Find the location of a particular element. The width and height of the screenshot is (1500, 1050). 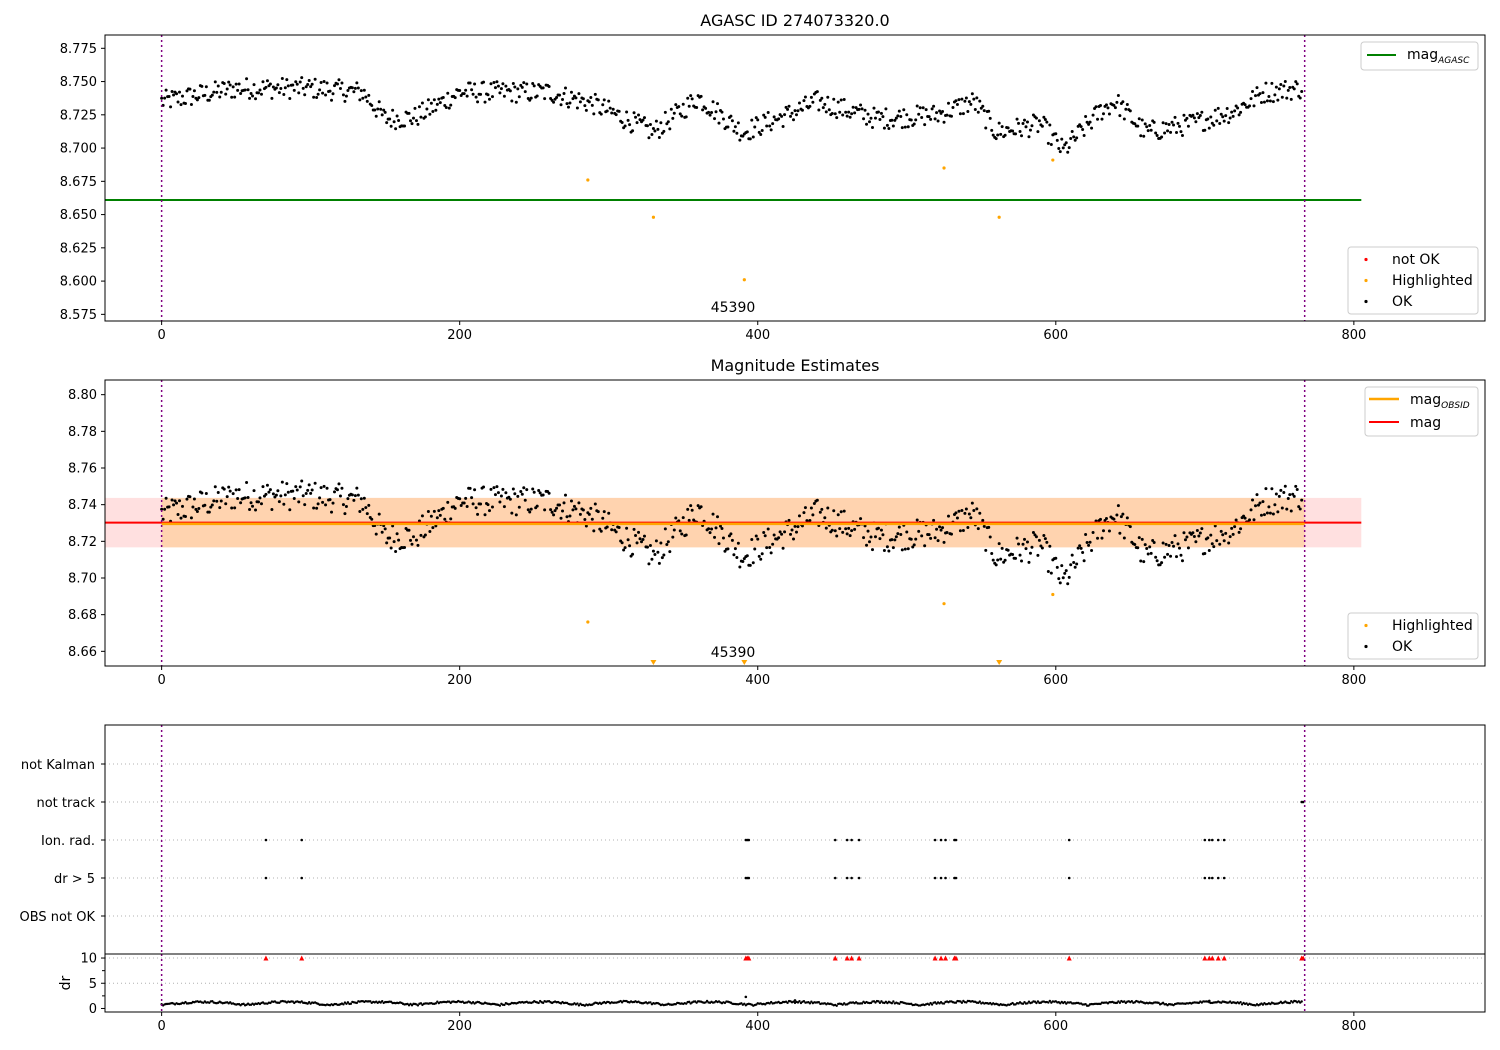

legend-mag: mag is located at coordinates (1425, 423).